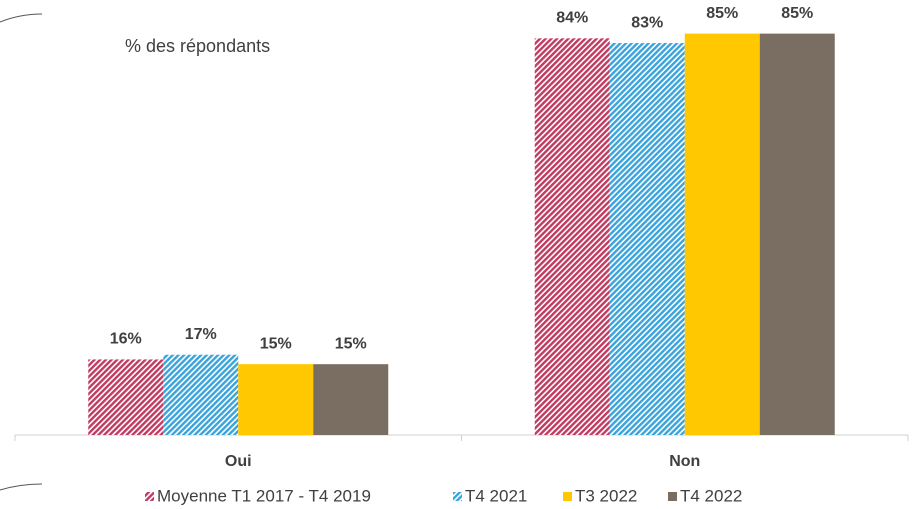 This screenshot has height=509, width=914. What do you see at coordinates (264, 495) in the screenshot?
I see `legend-label: Moyenne T1 2017 - T4 2019` at bounding box center [264, 495].